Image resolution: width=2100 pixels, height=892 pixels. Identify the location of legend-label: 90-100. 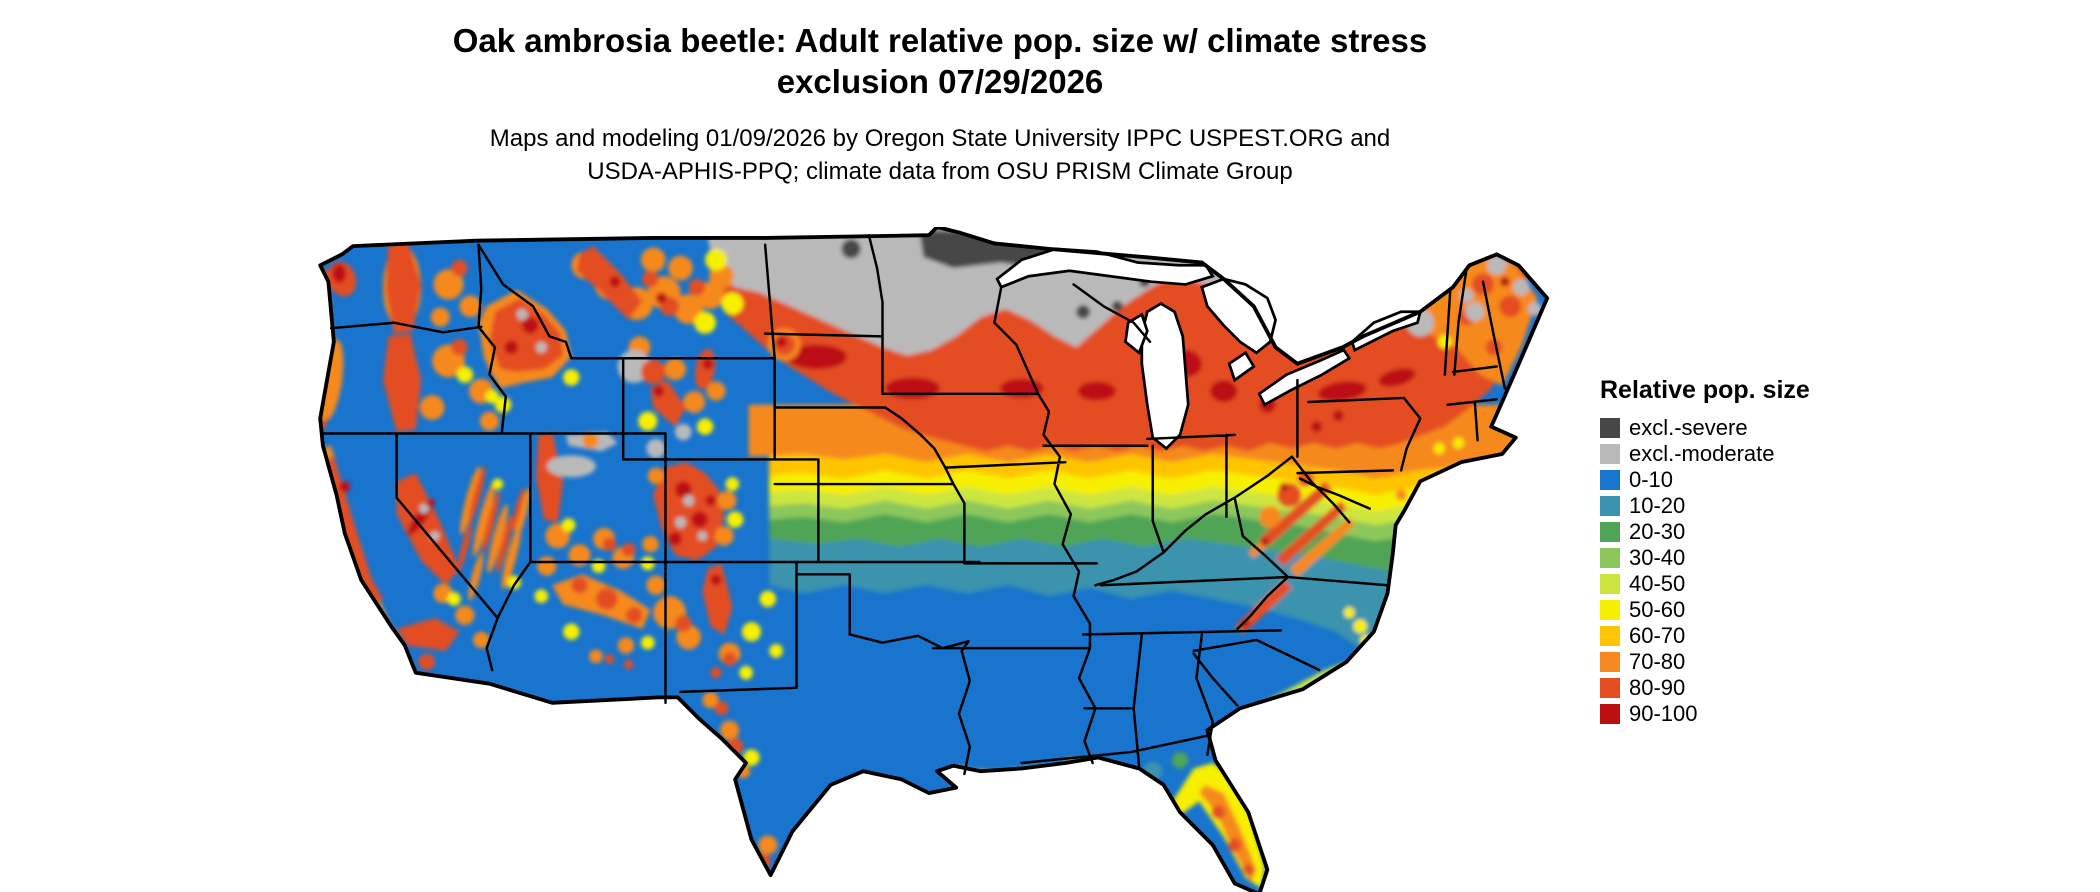
(1663, 713).